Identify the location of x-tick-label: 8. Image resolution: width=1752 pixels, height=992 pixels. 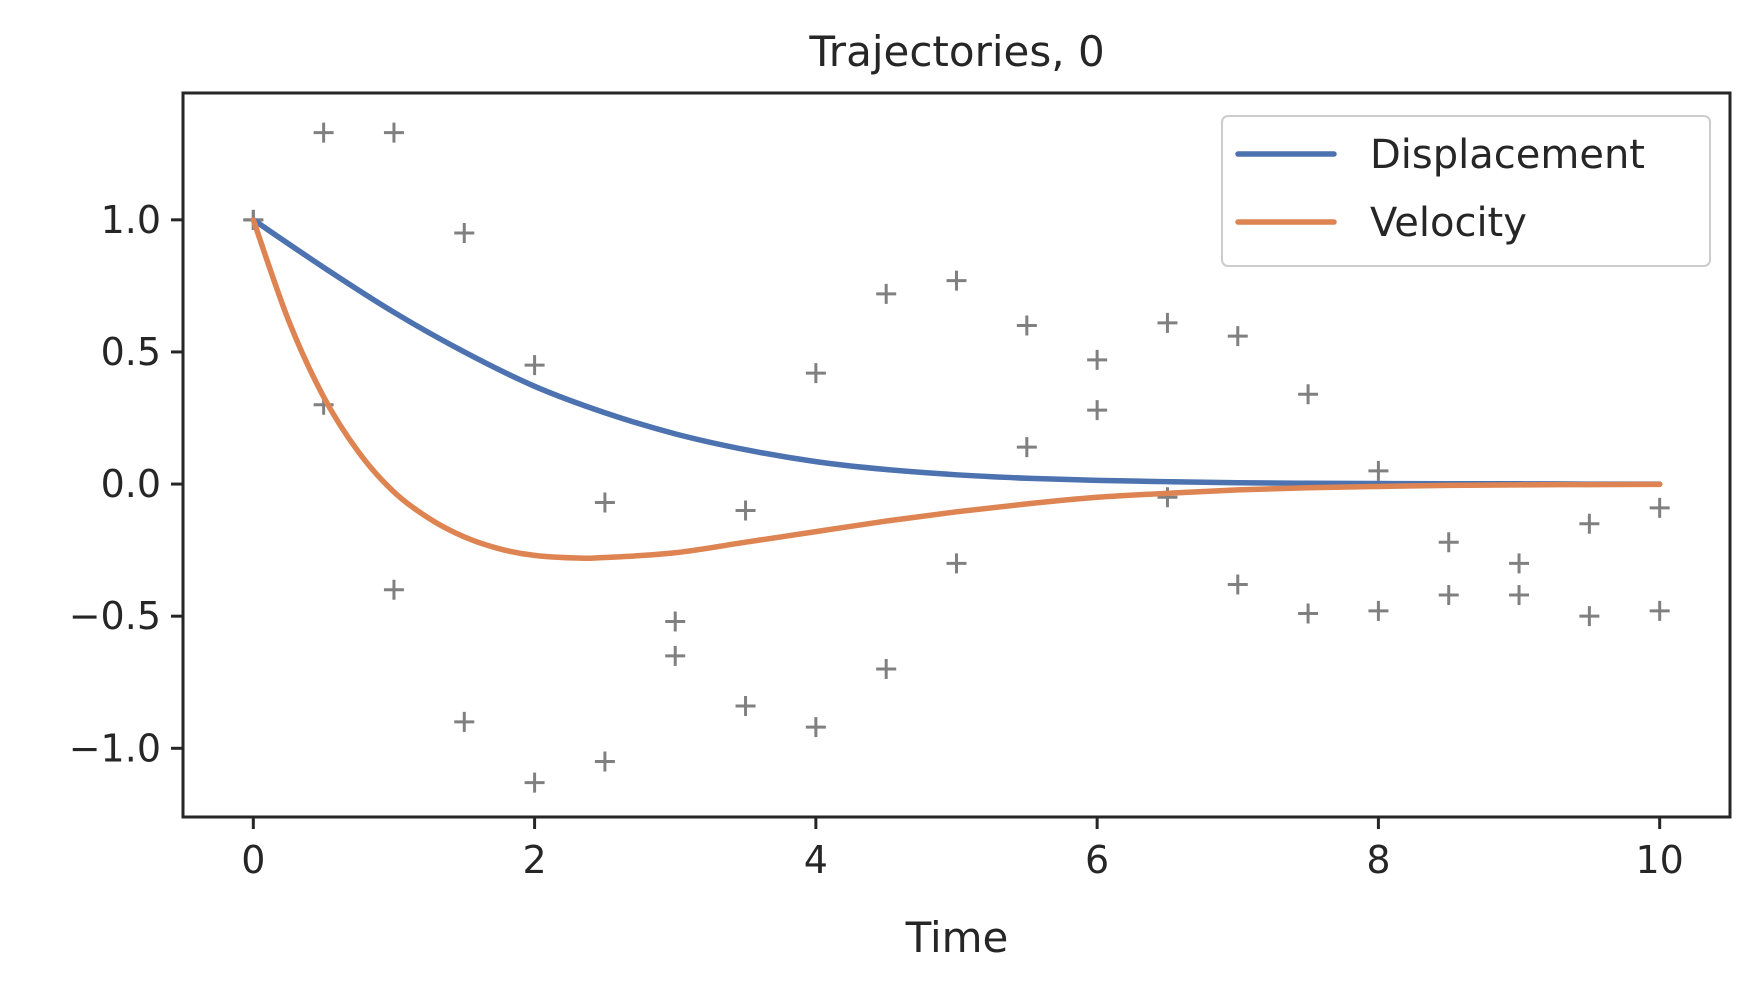
(1378, 860).